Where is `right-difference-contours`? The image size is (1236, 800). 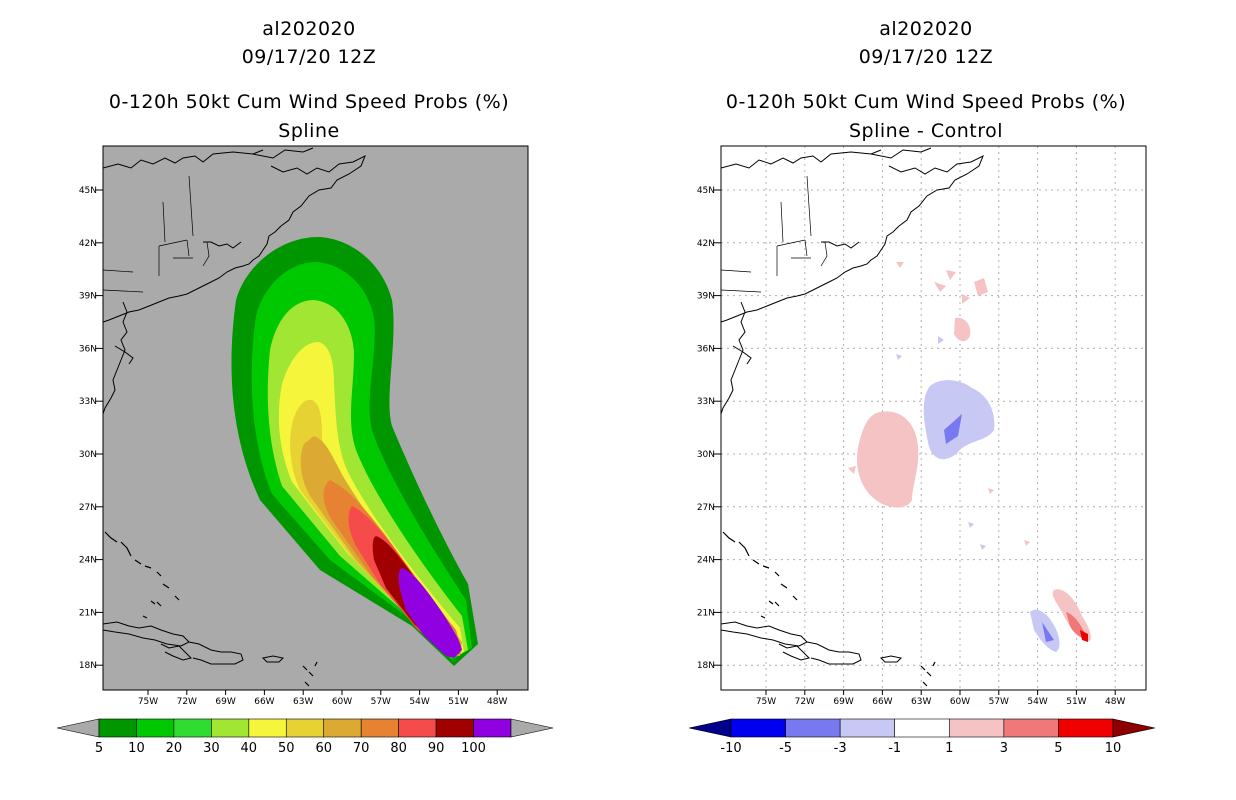
right-difference-contours is located at coordinates (969, 457).